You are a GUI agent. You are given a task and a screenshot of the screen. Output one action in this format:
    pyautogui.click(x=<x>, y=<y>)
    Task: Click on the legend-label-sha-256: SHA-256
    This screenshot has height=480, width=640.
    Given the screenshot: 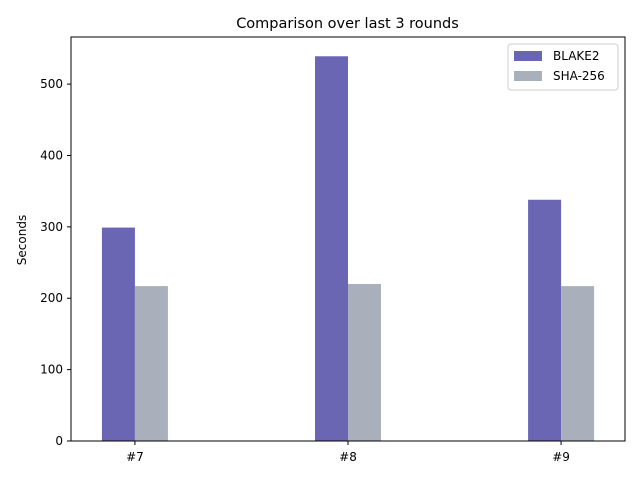 What is the action you would take?
    pyautogui.click(x=579, y=76)
    